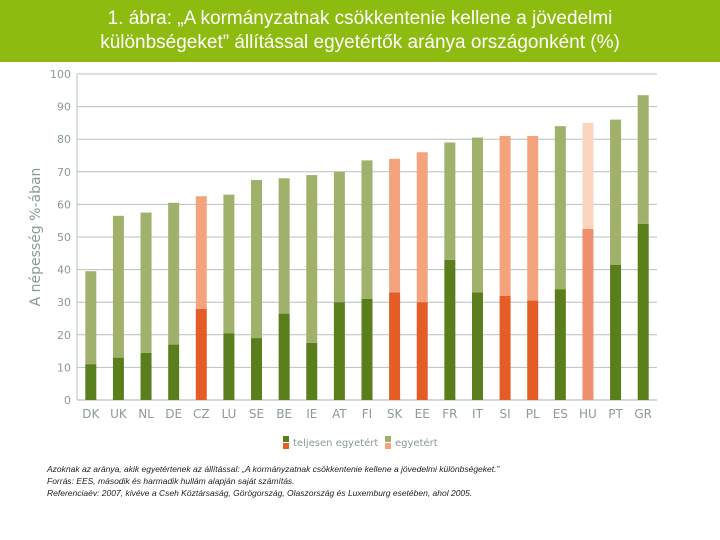 The image size is (720, 540). What do you see at coordinates (64, 107) in the screenshot?
I see `y-tick-label: 90` at bounding box center [64, 107].